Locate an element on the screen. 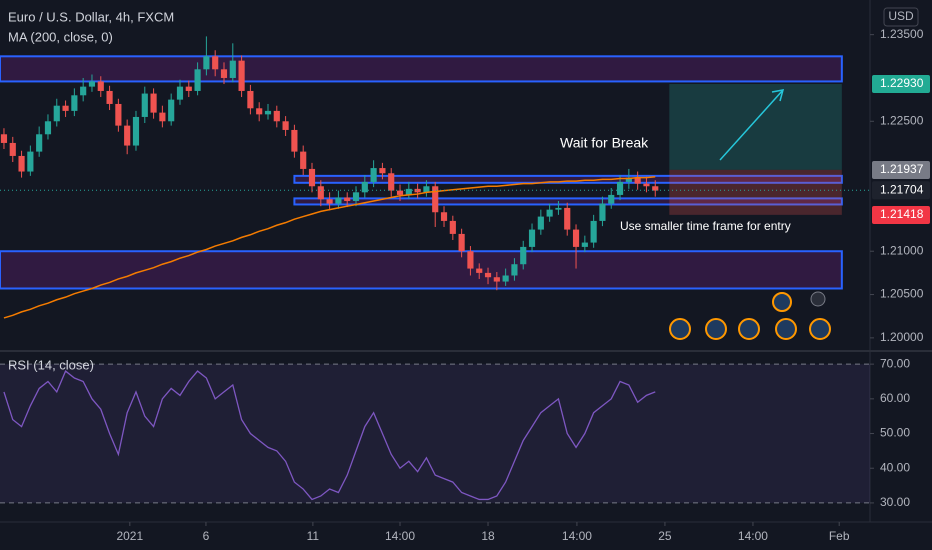 The width and height of the screenshot is (932, 550). rsi-legend: RSI (14, close) is located at coordinates (51, 364).